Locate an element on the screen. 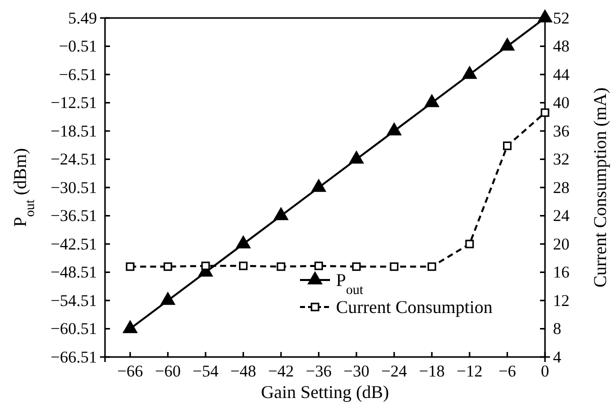 This screenshot has width=614, height=404. y-tick-label: −42.51 is located at coordinates (73, 244).